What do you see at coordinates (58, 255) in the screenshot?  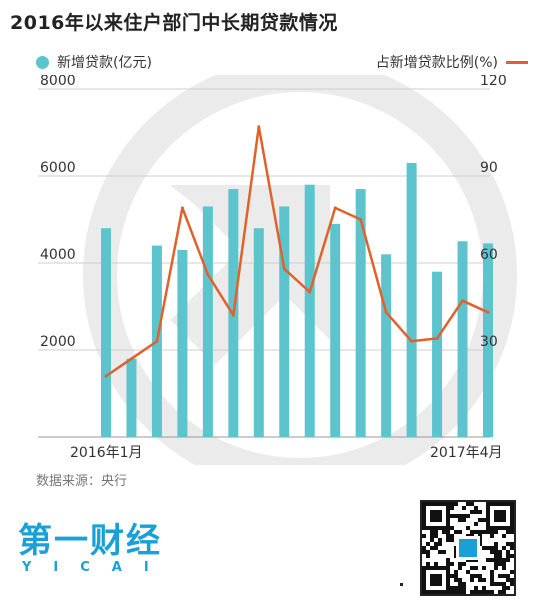 I see `y-left-tick-label: 4000` at bounding box center [58, 255].